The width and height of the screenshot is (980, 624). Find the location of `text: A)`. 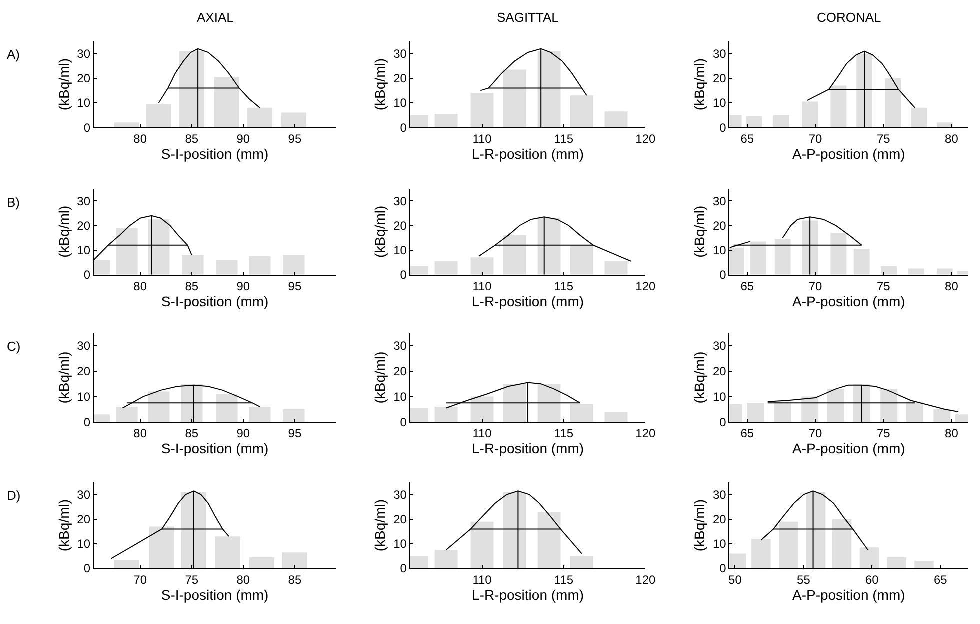

text: A) is located at coordinates (13, 54).